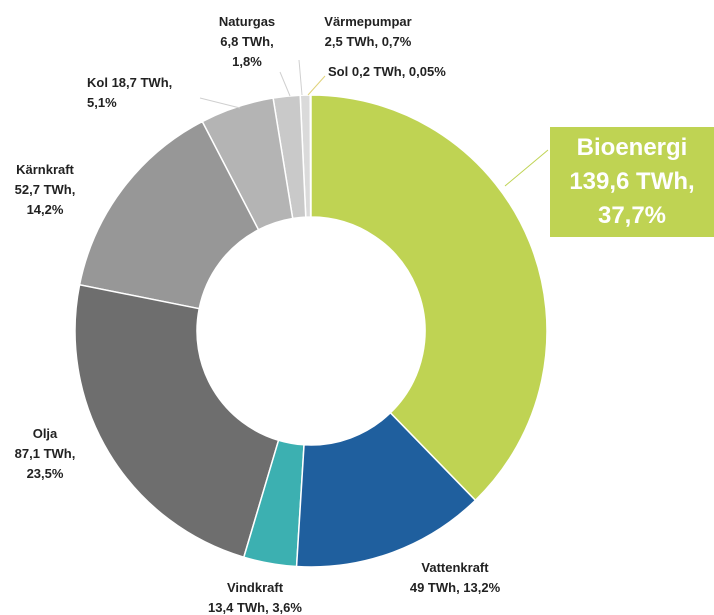 Image resolution: width=714 pixels, height=615 pixels. Describe the element at coordinates (368, 21) in the screenshot. I see `category-label: Värmepumpar` at that location.